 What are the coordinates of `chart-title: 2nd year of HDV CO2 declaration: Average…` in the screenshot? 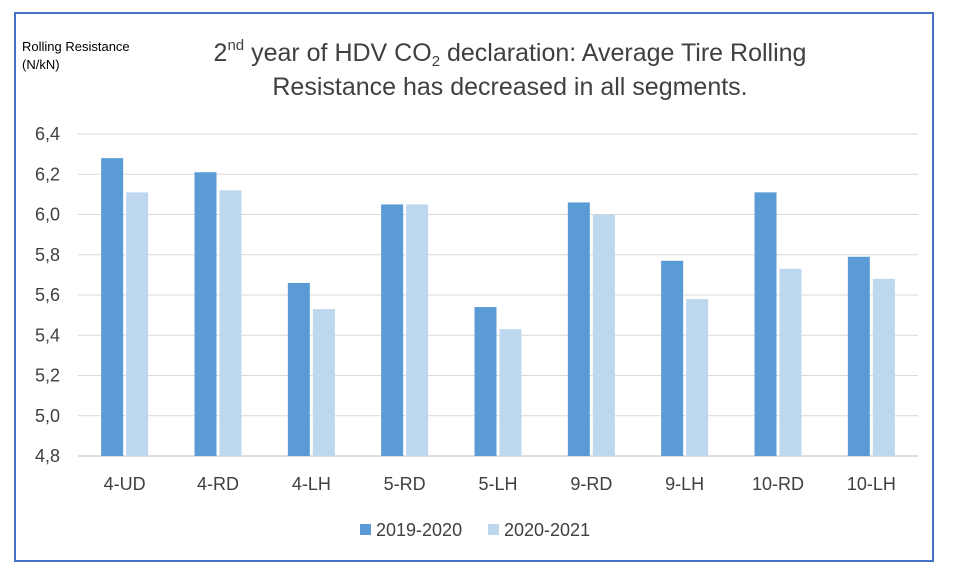 It's located at (510, 70).